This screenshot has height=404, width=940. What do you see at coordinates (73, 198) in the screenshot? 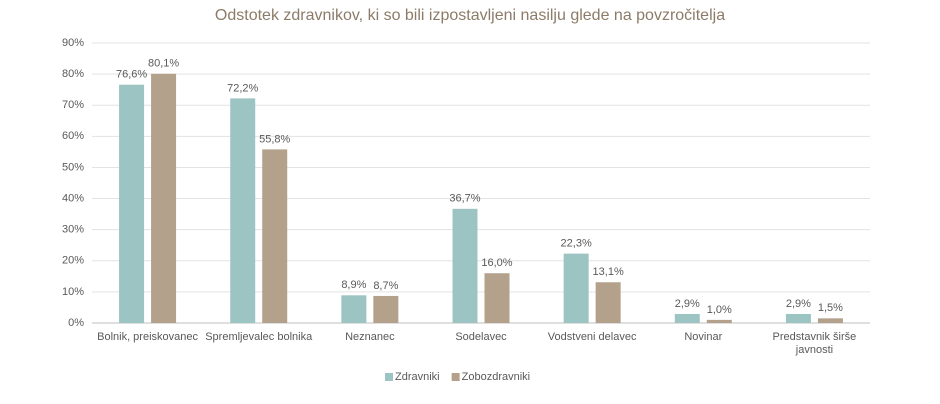
I see `y-tick-label: 40%` at bounding box center [73, 198].